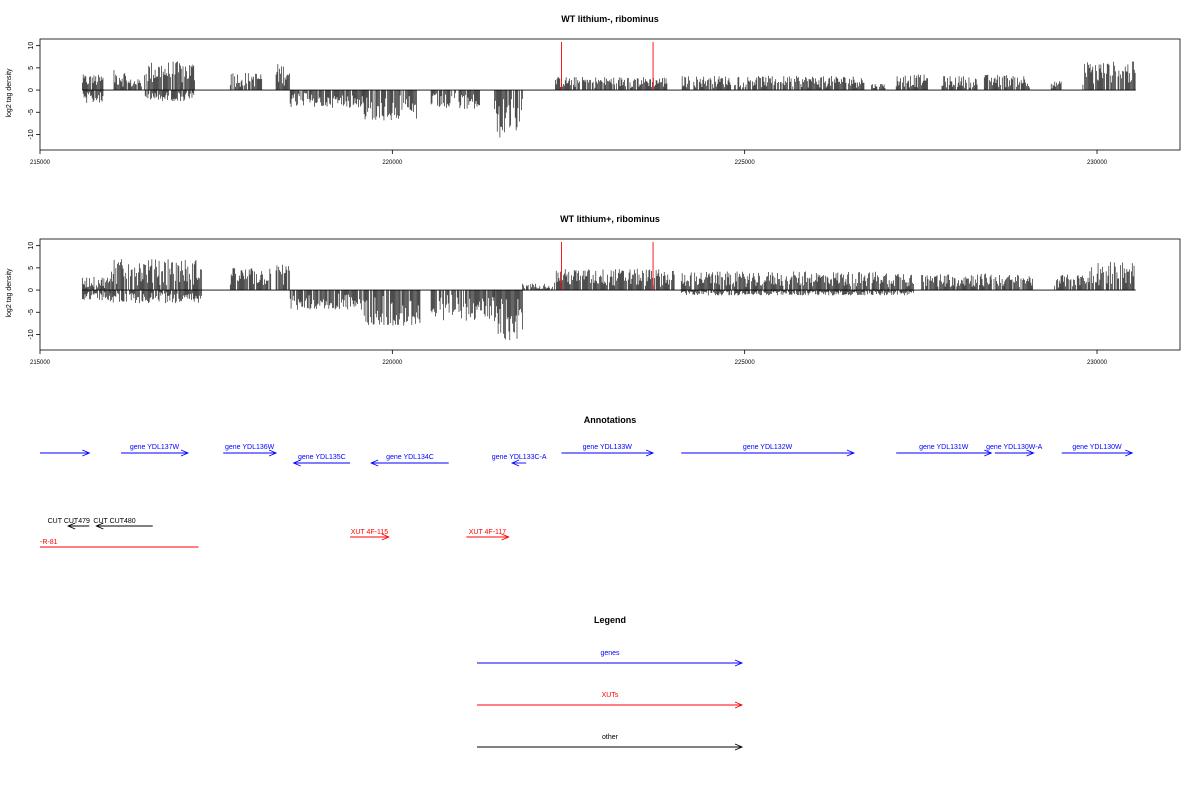 Image resolution: width=1200 pixels, height=800 pixels. I want to click on annotations-title: Annotations, so click(610, 420).